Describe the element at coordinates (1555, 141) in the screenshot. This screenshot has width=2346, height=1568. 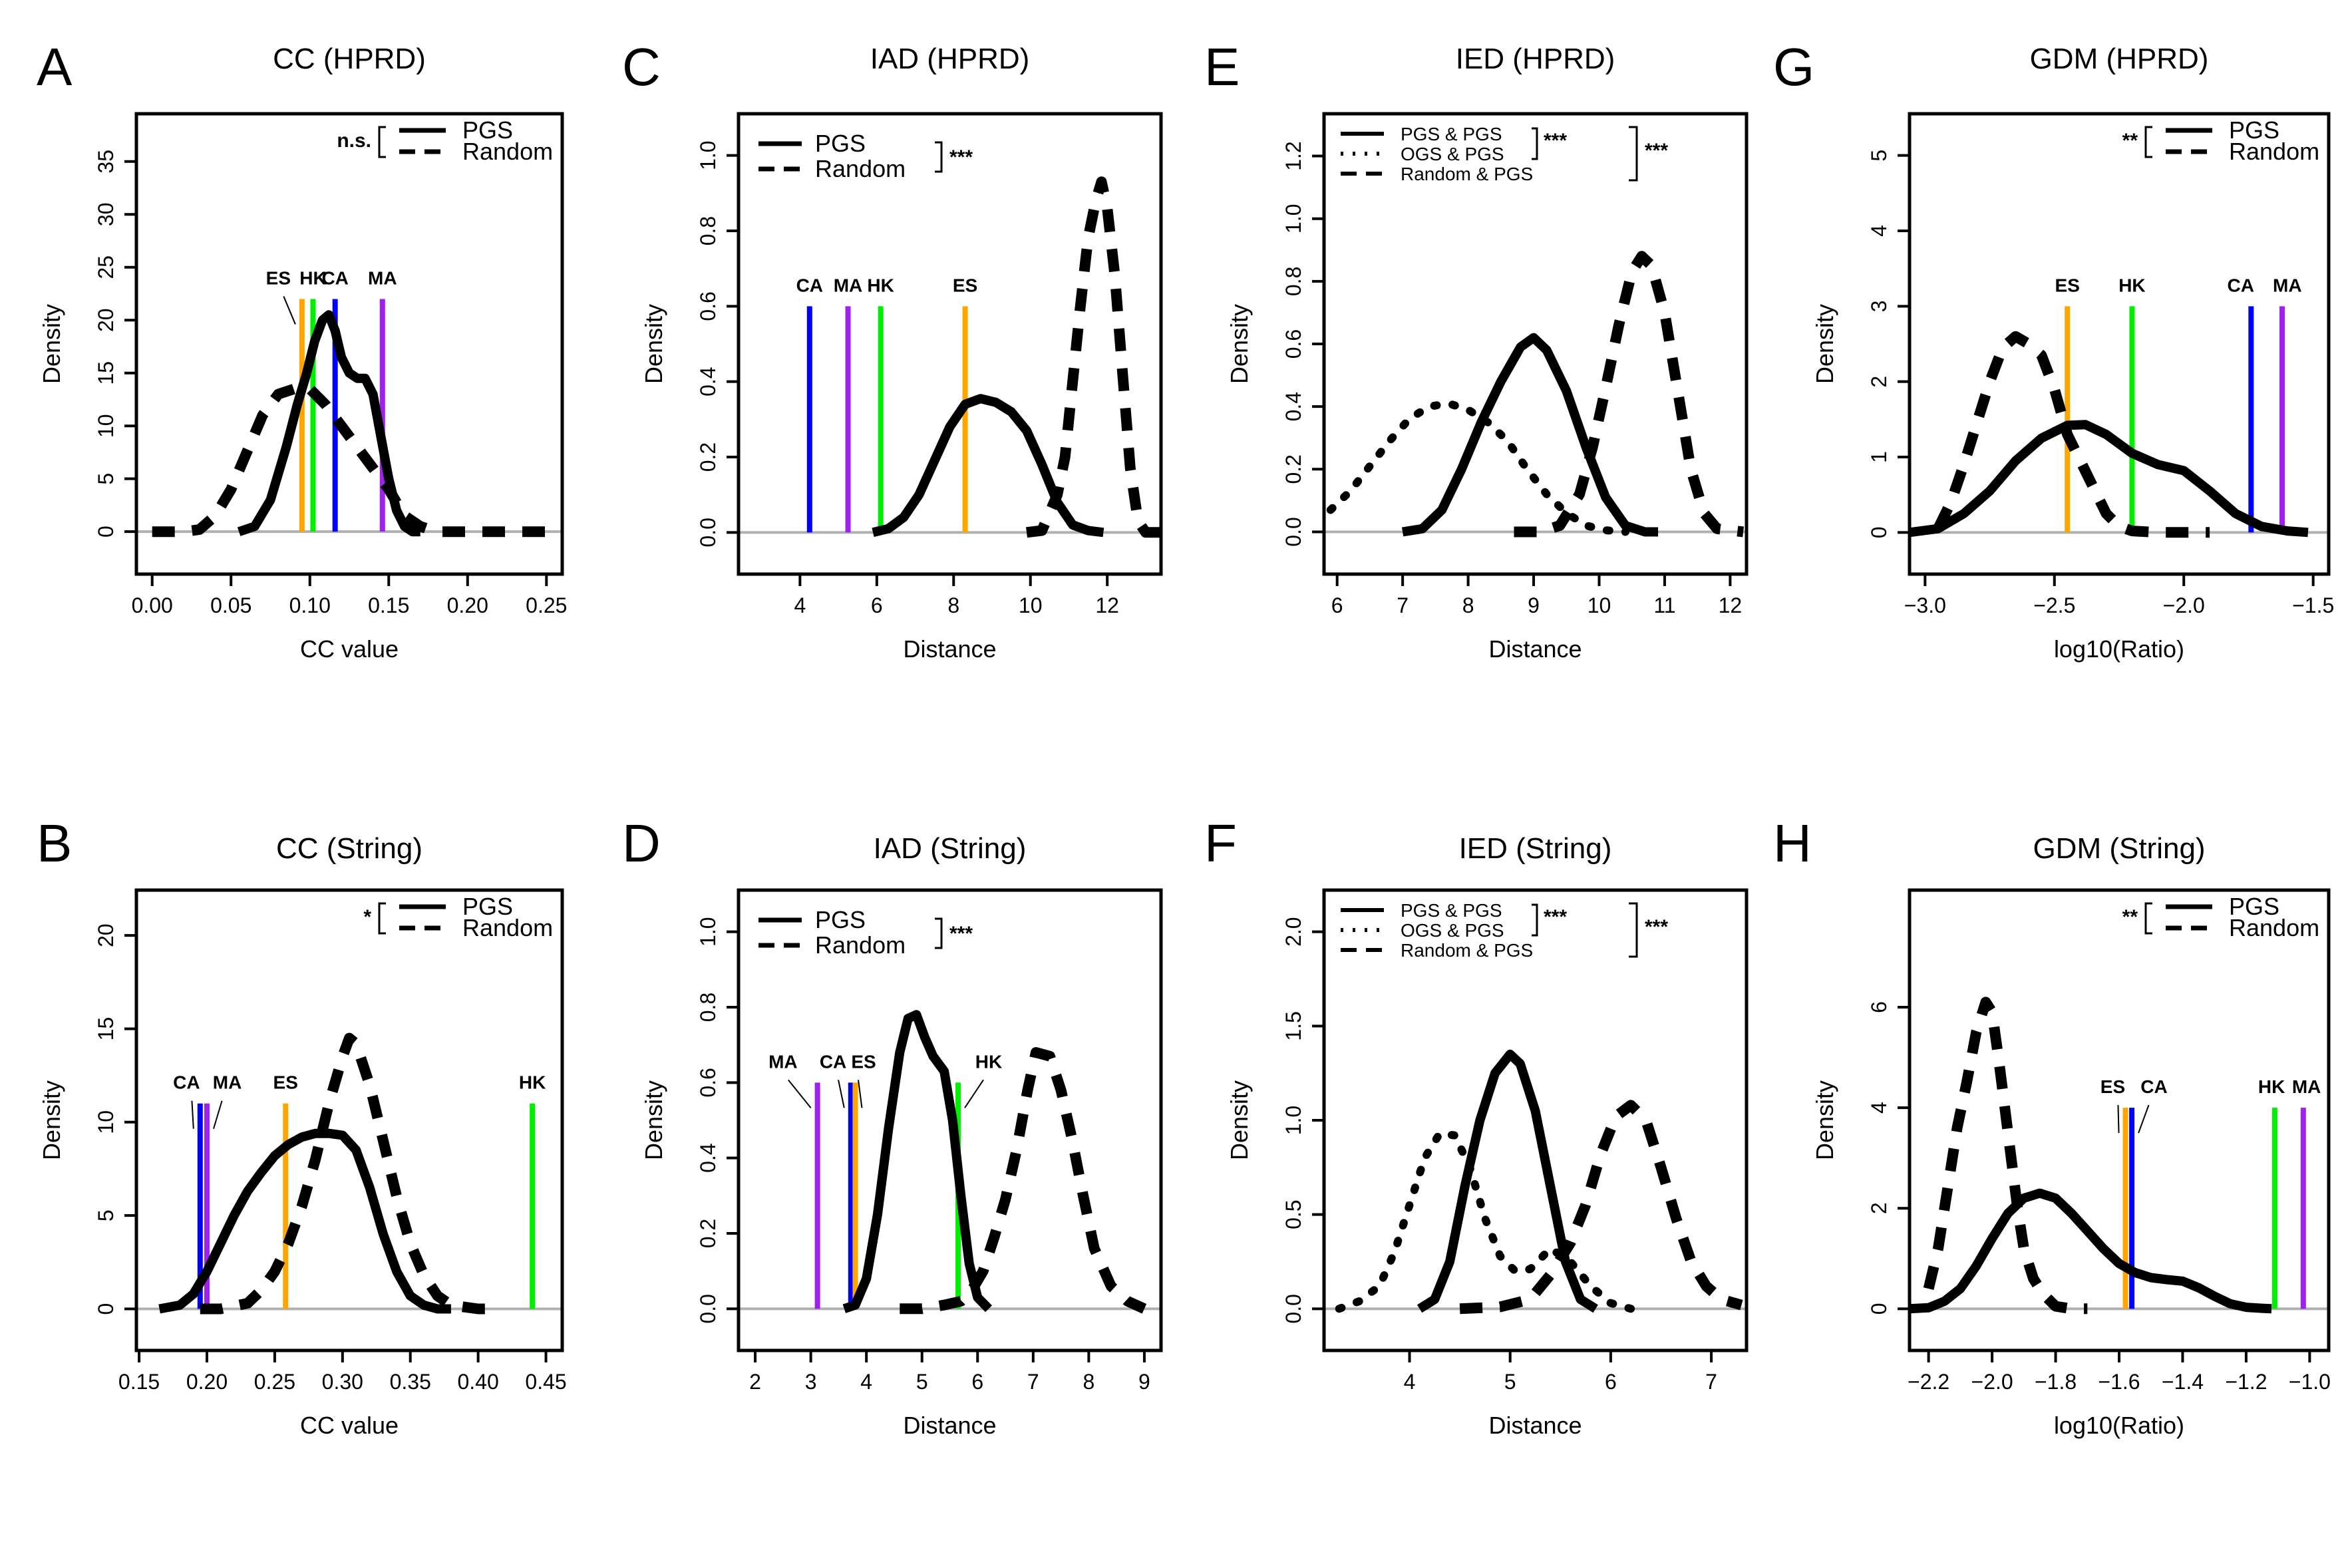
I see `significance-inner: ***` at that location.